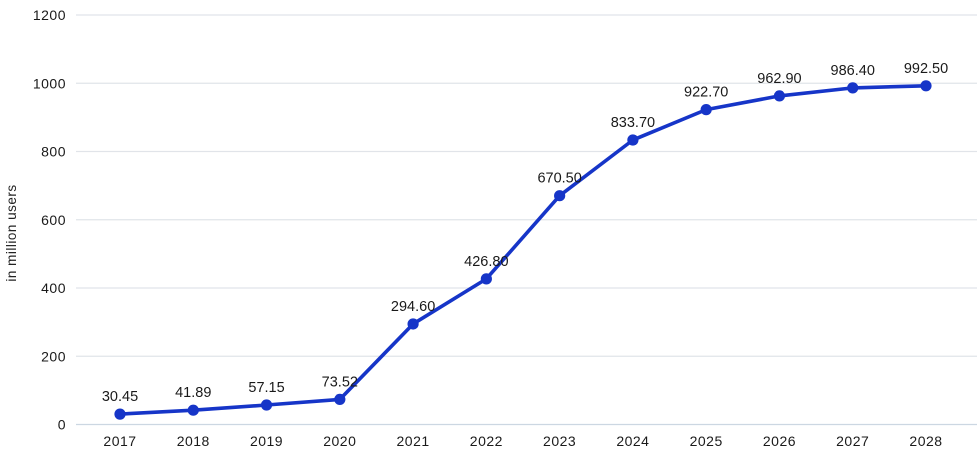 The height and width of the screenshot is (458, 979). What do you see at coordinates (266, 441) in the screenshot?
I see `x-tick-label: 2019` at bounding box center [266, 441].